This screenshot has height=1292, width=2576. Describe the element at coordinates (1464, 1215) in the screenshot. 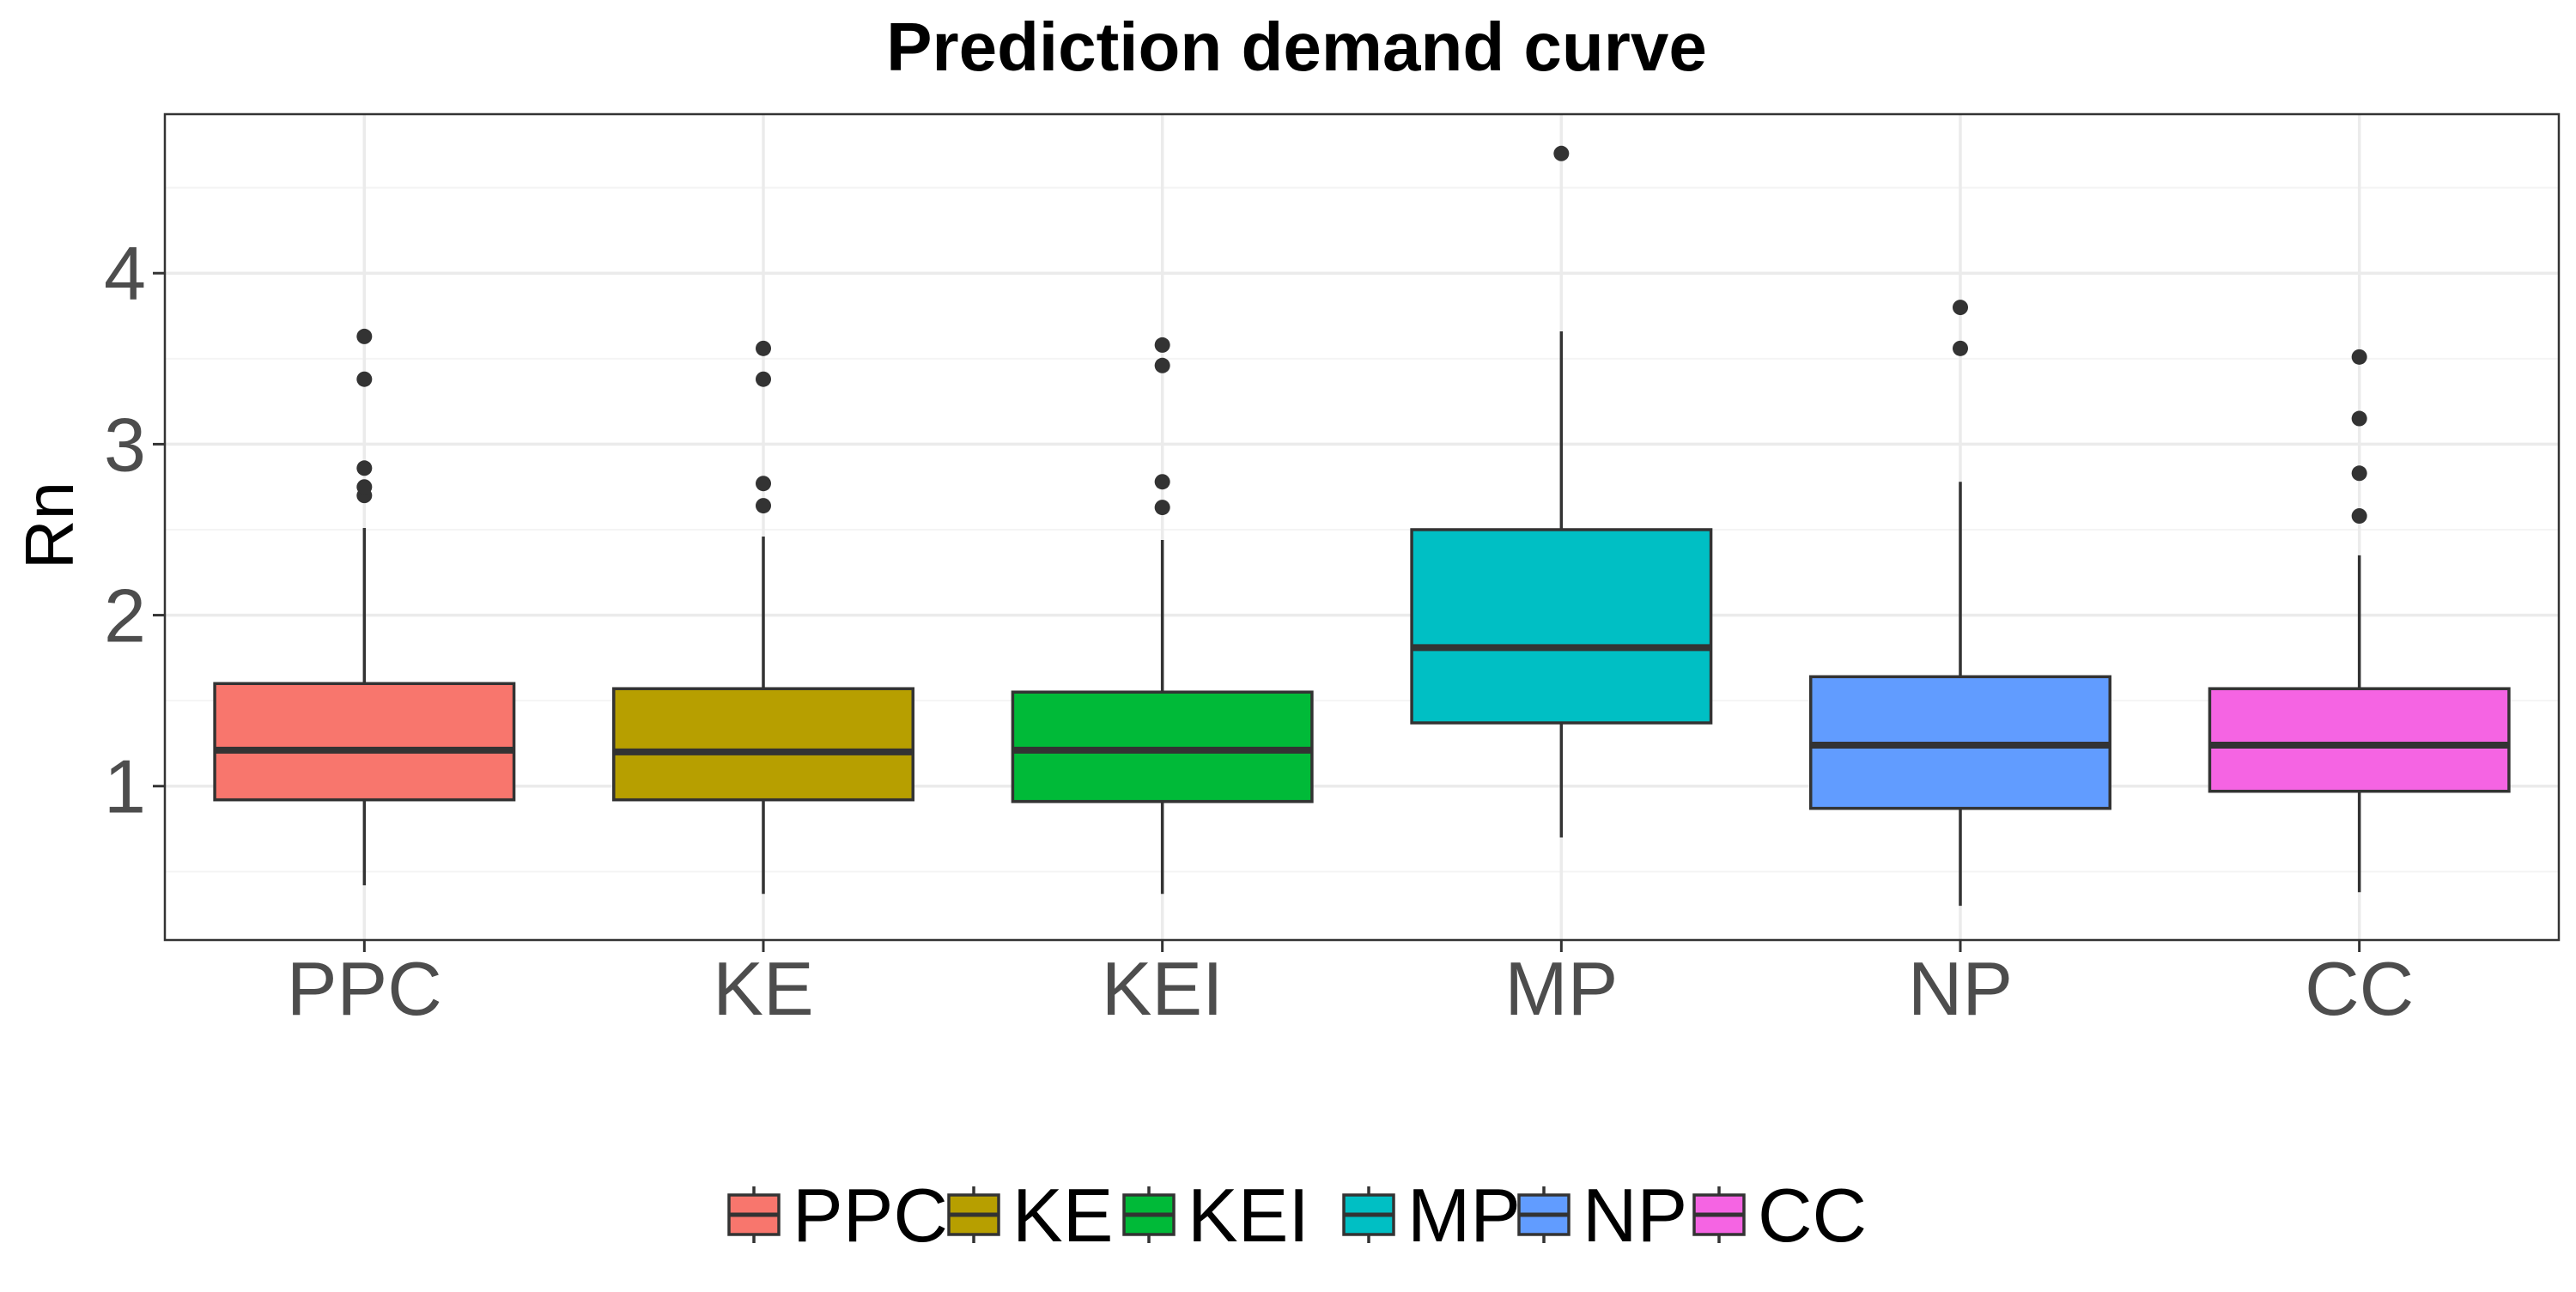

I see `legend-label: MP` at that location.